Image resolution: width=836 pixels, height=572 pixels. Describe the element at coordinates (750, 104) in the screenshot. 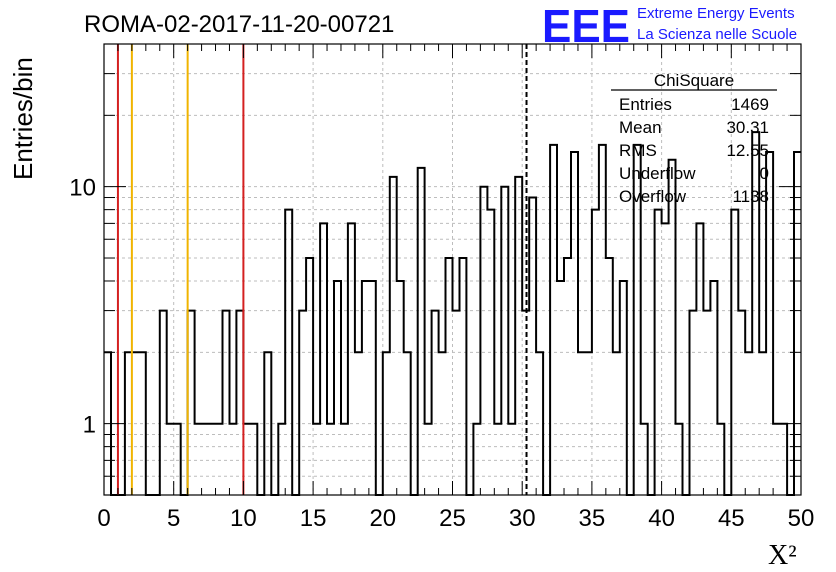

I see `stats-value: 1469` at that location.